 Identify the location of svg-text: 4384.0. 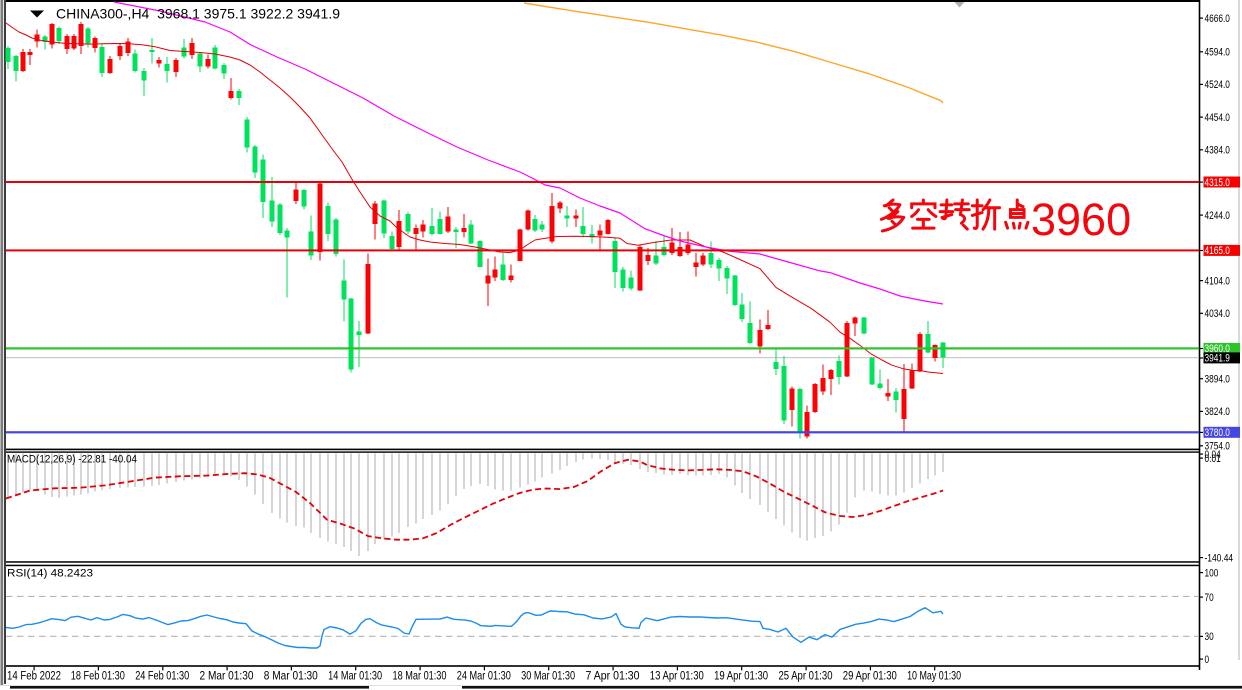
(1217, 151).